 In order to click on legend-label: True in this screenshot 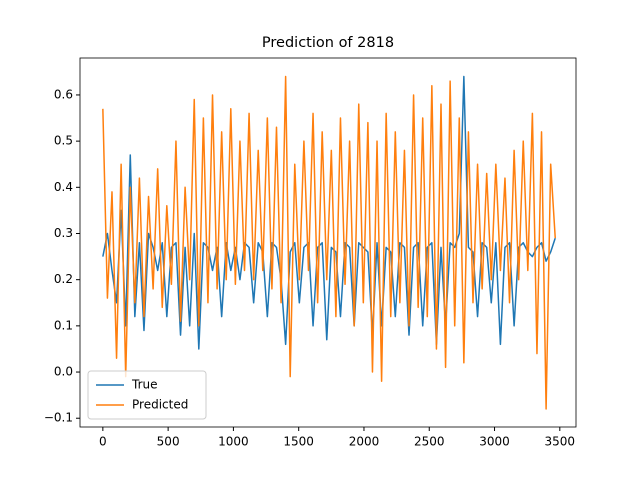, I will do `click(144, 385)`.